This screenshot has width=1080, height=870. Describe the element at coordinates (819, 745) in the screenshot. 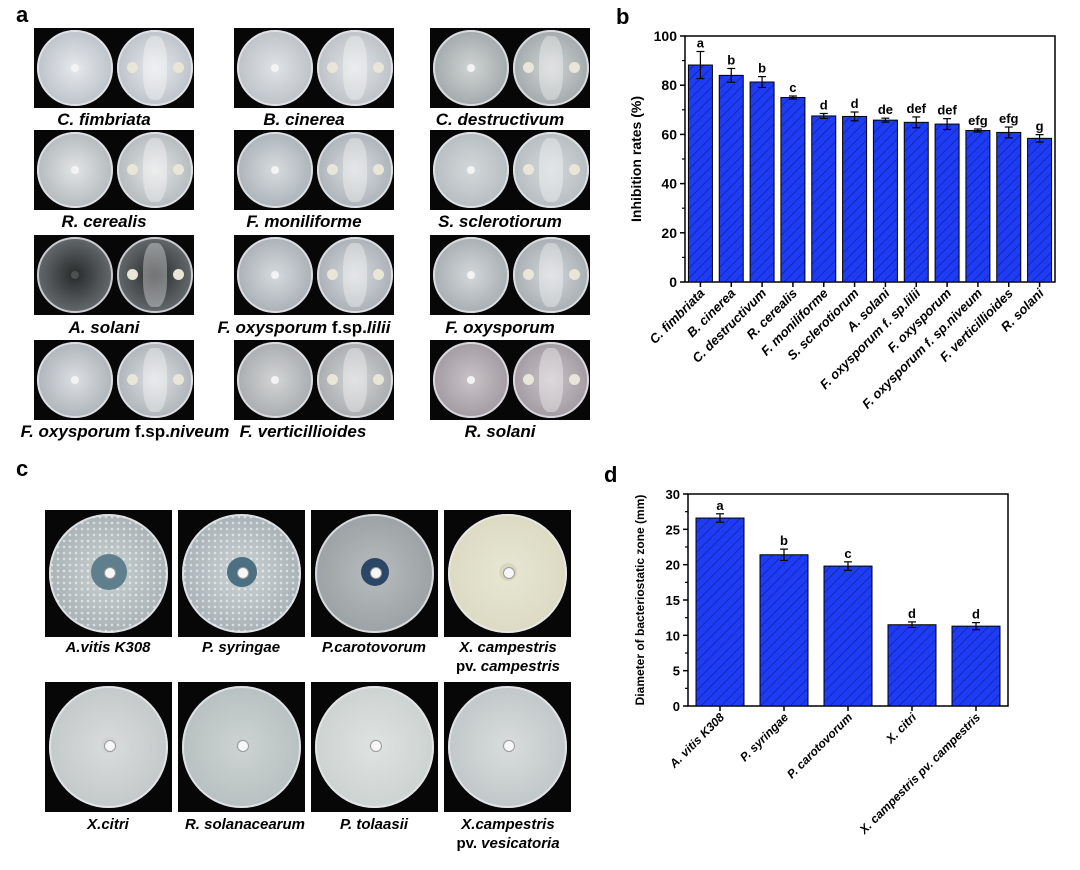

I see `x-tick-label: P. carotovorum` at that location.